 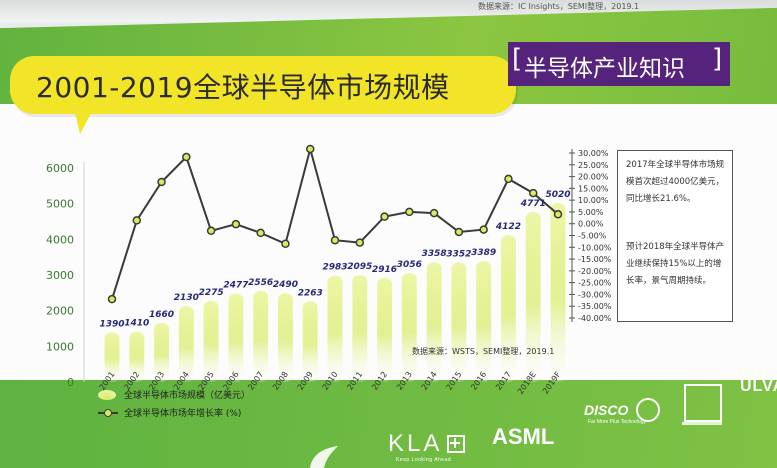 I want to click on topic-tag, so click(x=619, y=64).